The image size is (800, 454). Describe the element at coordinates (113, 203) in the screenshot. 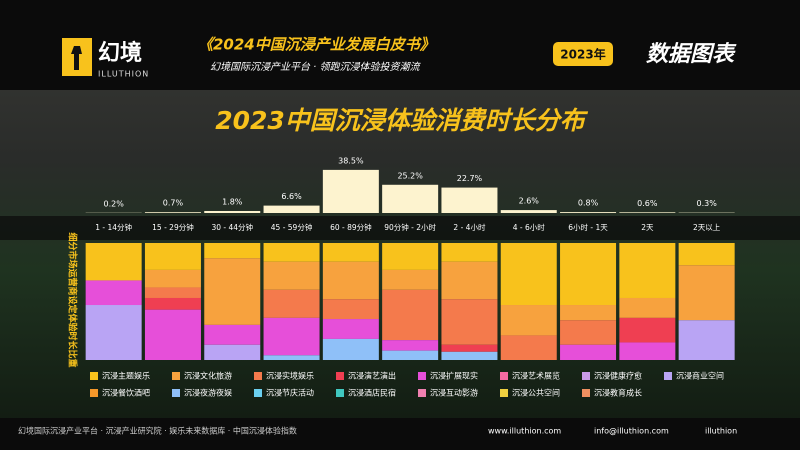

I see `value-label: 0.2%` at that location.